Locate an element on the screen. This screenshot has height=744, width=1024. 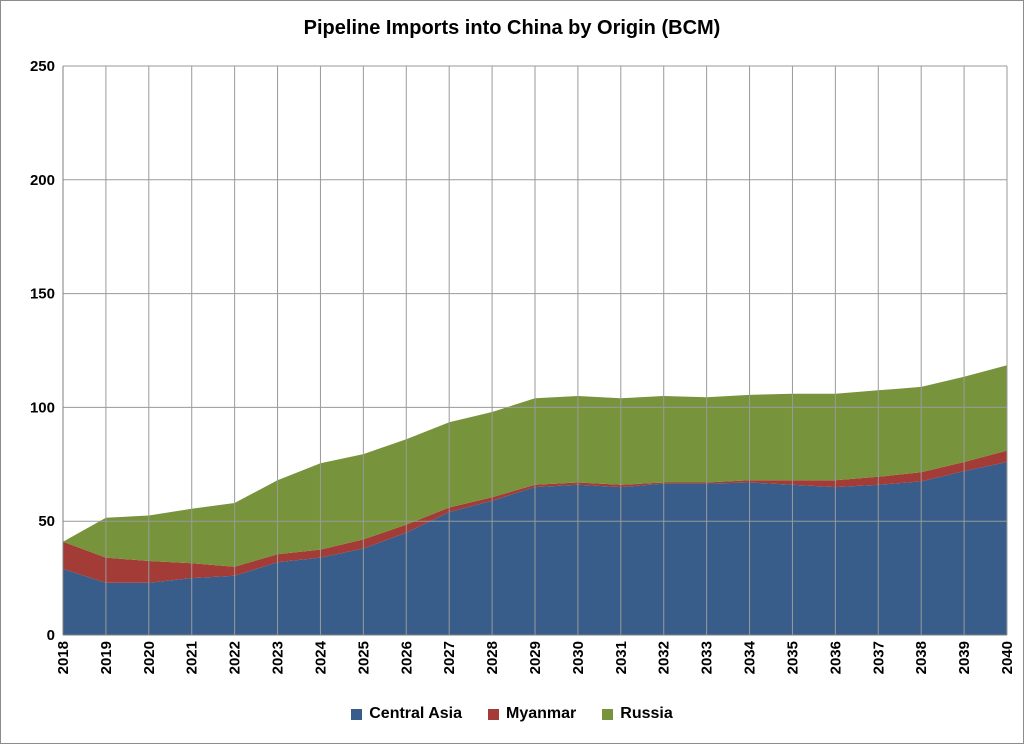
x-tick-label: 2018 is located at coordinates (63, 657).